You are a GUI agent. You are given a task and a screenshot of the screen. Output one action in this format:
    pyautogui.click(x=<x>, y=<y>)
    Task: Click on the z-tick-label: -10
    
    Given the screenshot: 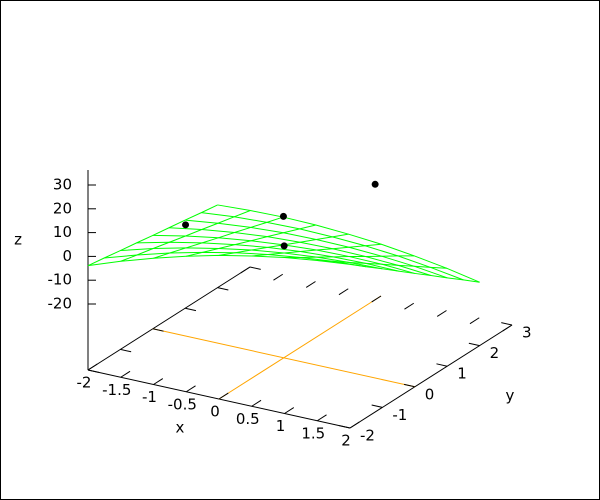 What is the action you would take?
    pyautogui.click(x=60, y=280)
    